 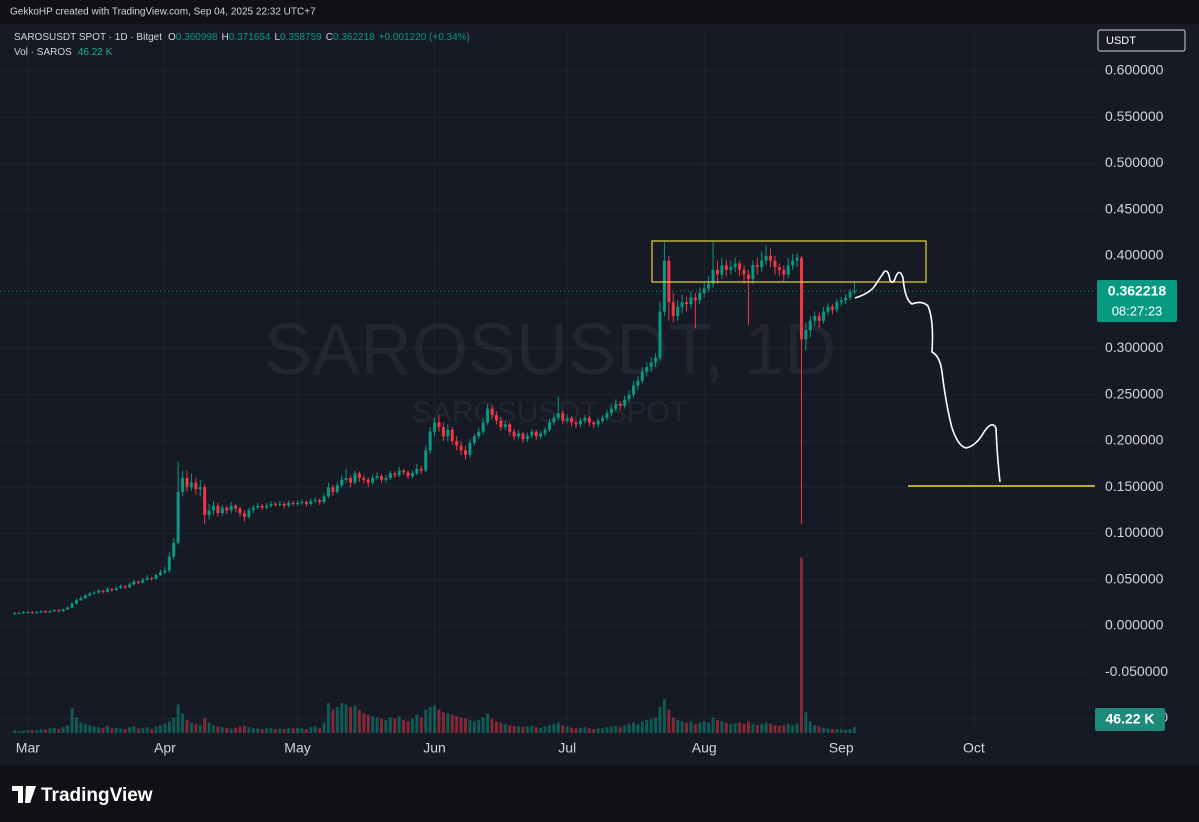 I want to click on header-bar, so click(x=599, y=12).